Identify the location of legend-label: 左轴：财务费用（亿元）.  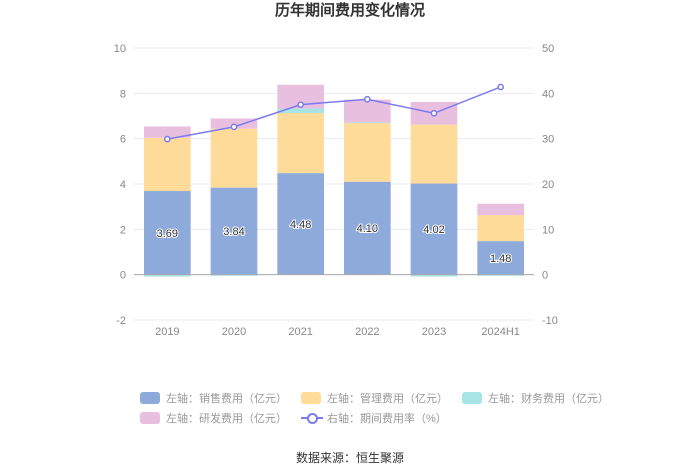
(548, 399).